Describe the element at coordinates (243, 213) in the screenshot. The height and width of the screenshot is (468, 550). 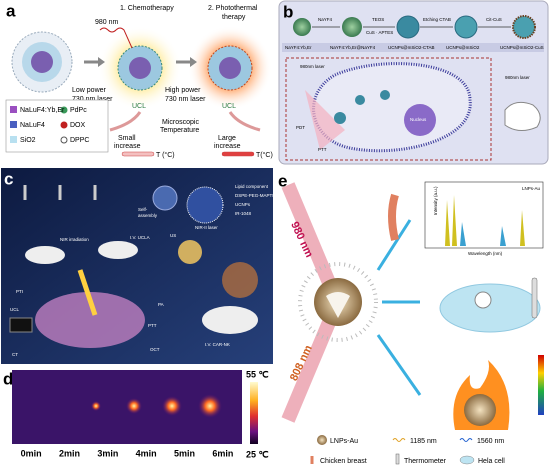
I see `legend-label: IR-1048` at that location.